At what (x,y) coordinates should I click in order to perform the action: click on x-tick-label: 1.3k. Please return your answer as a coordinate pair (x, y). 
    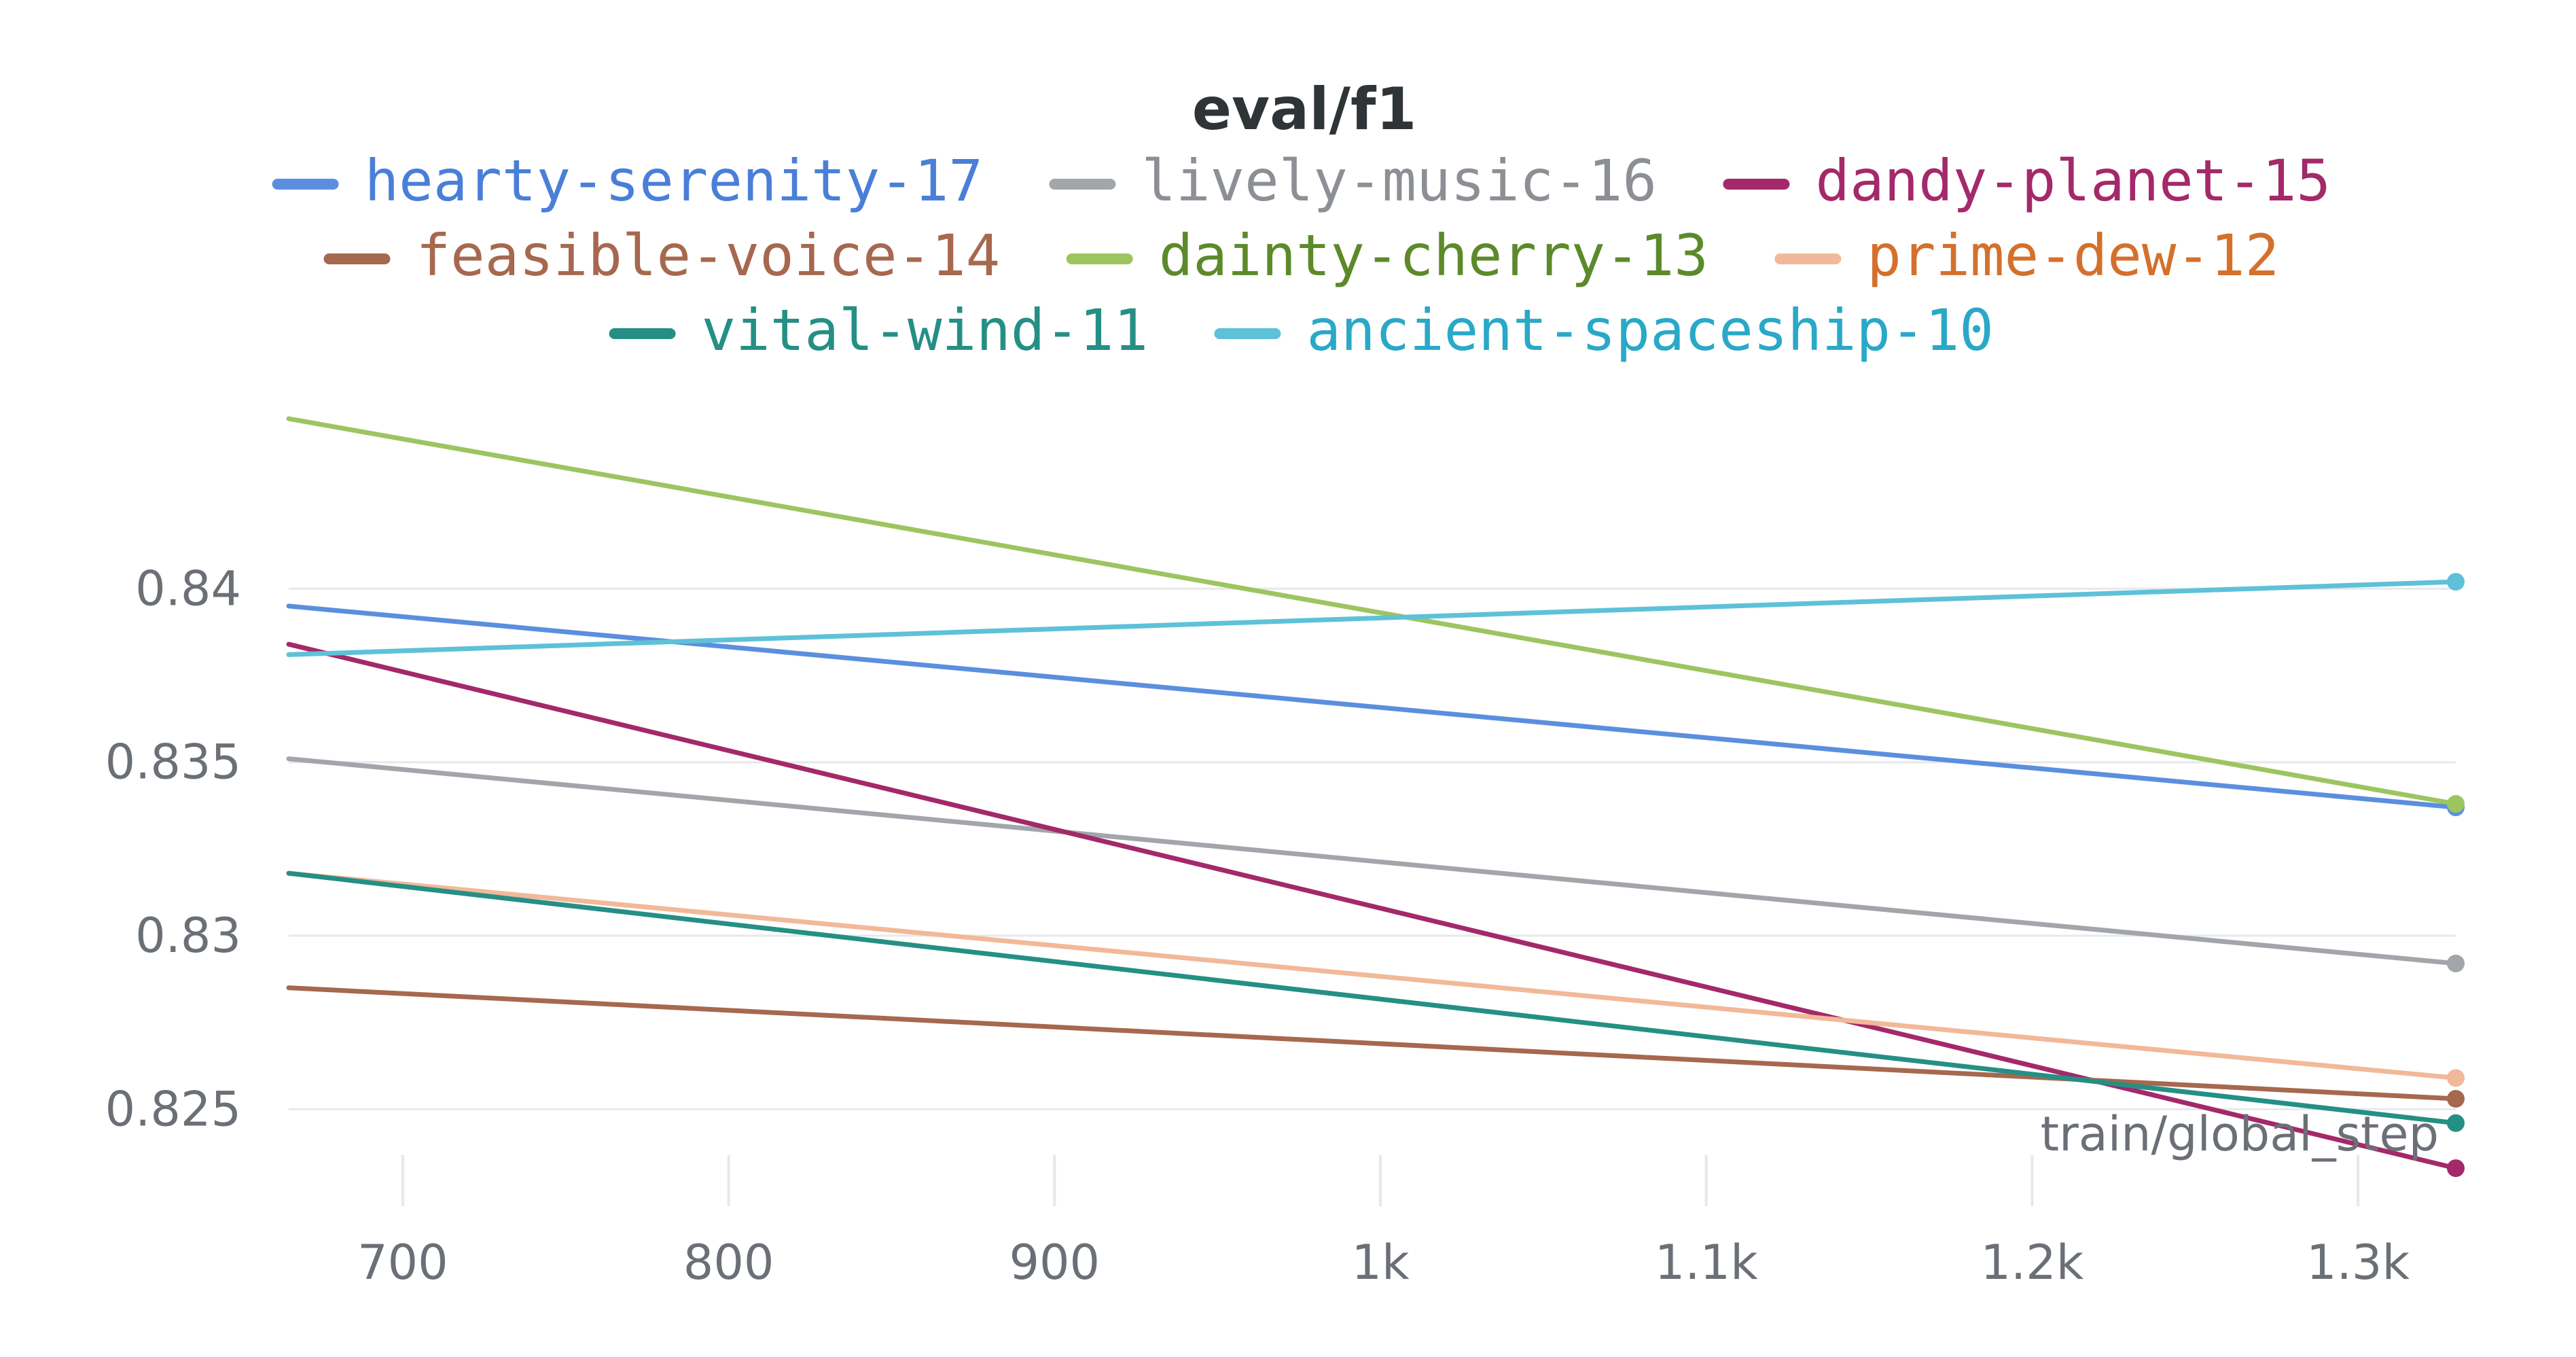
    Looking at the image, I should click on (2358, 1262).